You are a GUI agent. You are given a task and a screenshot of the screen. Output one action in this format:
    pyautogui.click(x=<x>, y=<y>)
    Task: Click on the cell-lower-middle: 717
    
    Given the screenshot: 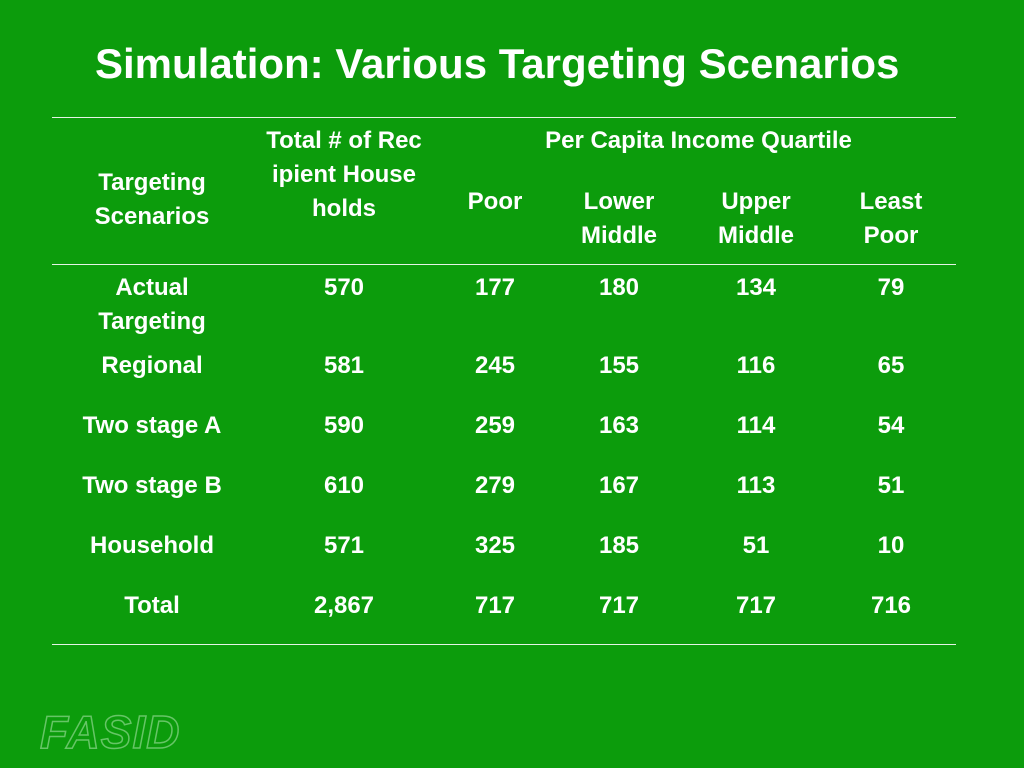 What is the action you would take?
    pyautogui.click(x=619, y=605)
    